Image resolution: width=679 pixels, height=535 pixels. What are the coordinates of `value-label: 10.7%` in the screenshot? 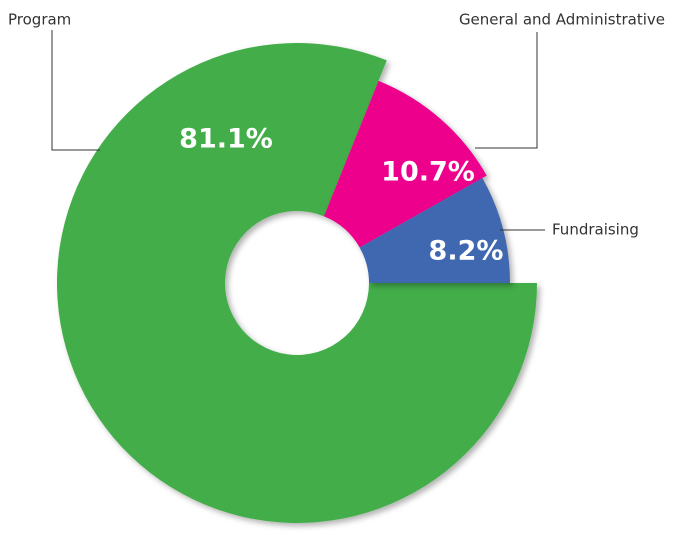 It's located at (428, 172).